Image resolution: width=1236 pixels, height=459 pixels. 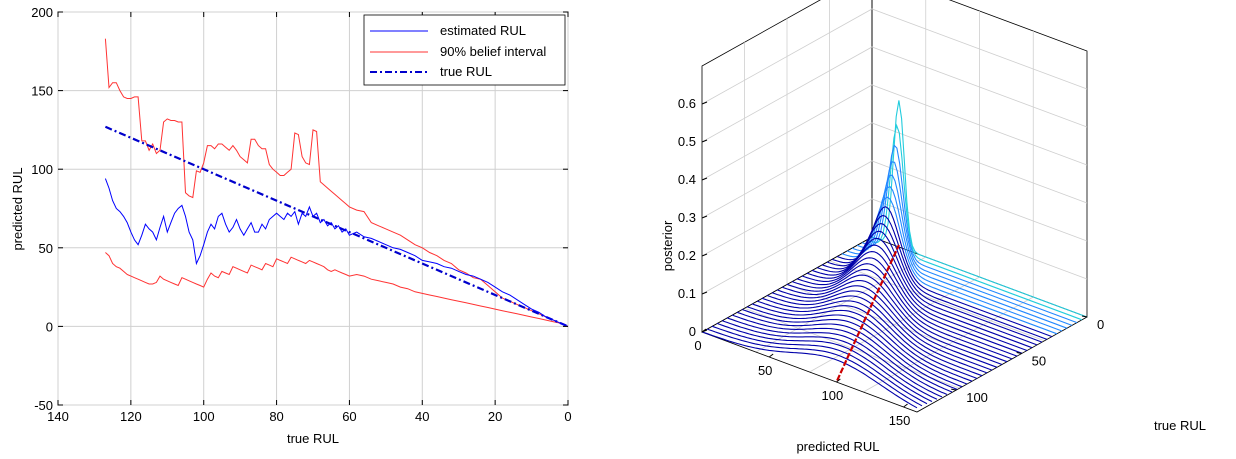 What do you see at coordinates (687, 217) in the screenshot?
I see `right-z-tick-label: 0.3` at bounding box center [687, 217].